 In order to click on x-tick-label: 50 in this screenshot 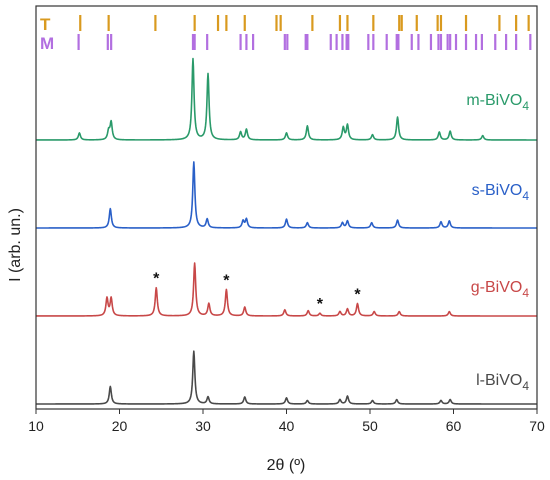, I will do `click(370, 426)`.